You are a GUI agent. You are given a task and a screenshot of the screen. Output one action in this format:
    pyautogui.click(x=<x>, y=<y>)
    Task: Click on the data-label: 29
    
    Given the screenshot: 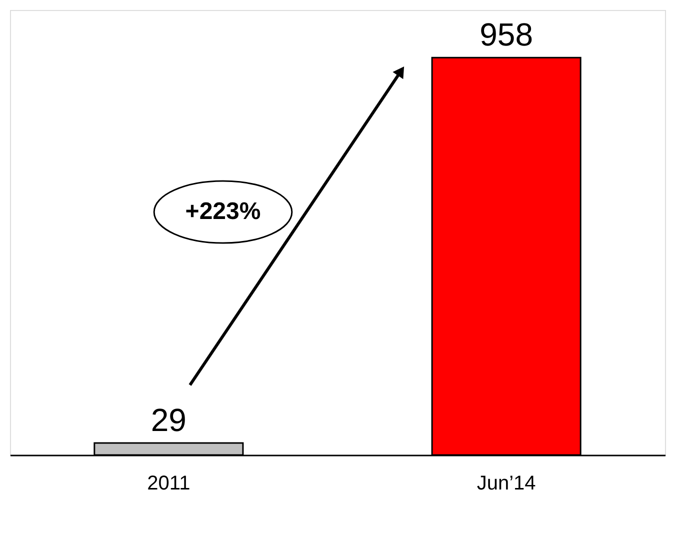 What is the action you would take?
    pyautogui.click(x=168, y=420)
    